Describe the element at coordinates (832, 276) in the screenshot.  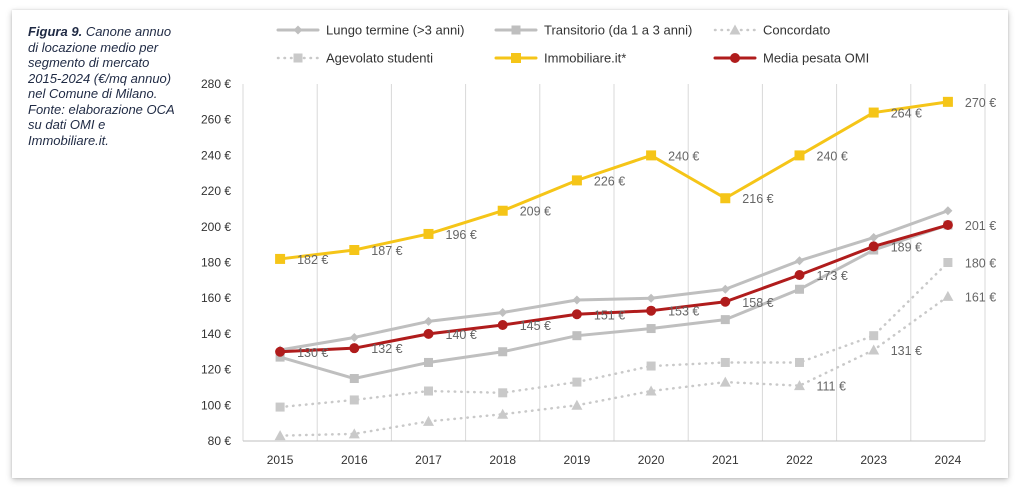
I see `data-label: 173 €` at that location.